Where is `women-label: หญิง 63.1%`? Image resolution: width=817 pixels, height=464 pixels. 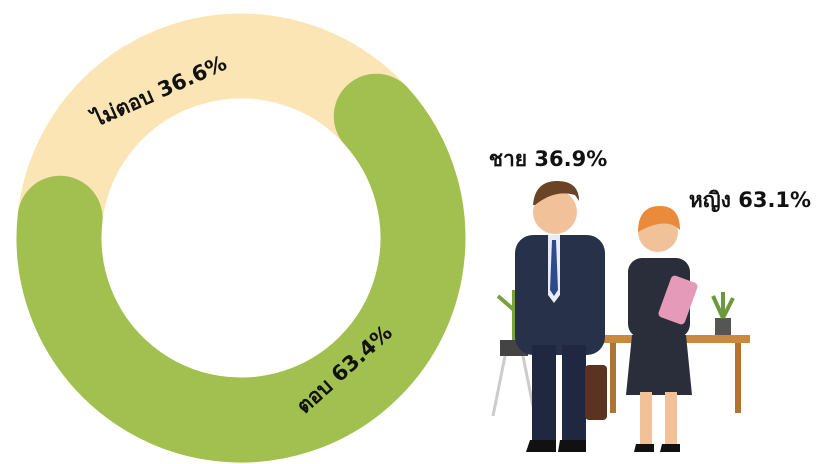
women-label: หญิง 63.1% is located at coordinates (750, 200).